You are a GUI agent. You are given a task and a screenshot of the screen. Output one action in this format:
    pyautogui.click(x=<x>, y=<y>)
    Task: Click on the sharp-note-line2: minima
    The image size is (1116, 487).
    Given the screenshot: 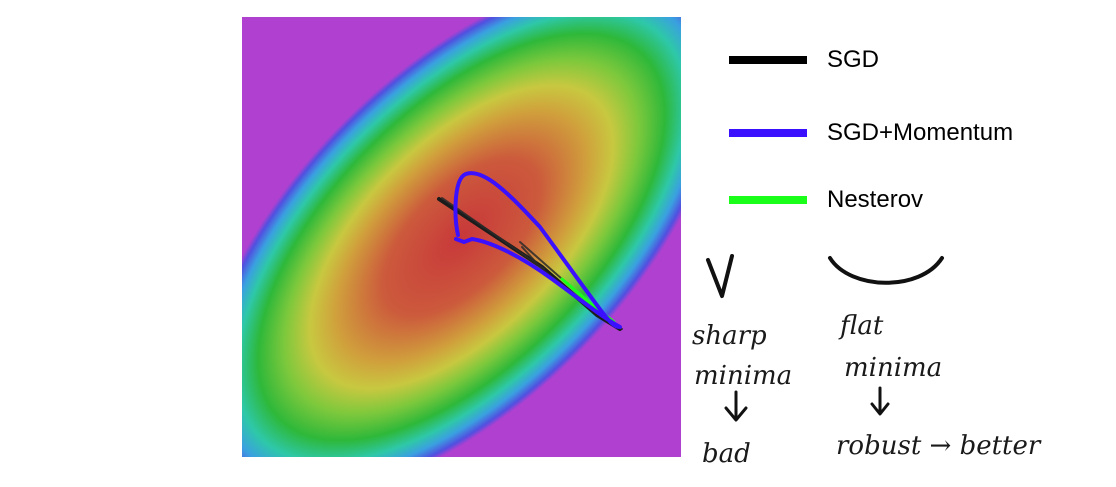 What is the action you would take?
    pyautogui.click(x=743, y=376)
    